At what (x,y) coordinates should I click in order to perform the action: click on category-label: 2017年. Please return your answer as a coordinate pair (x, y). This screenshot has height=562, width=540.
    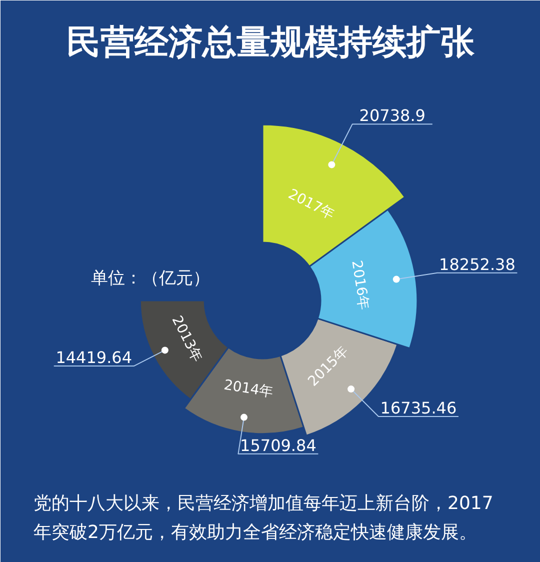
    Looking at the image, I should click on (312, 205).